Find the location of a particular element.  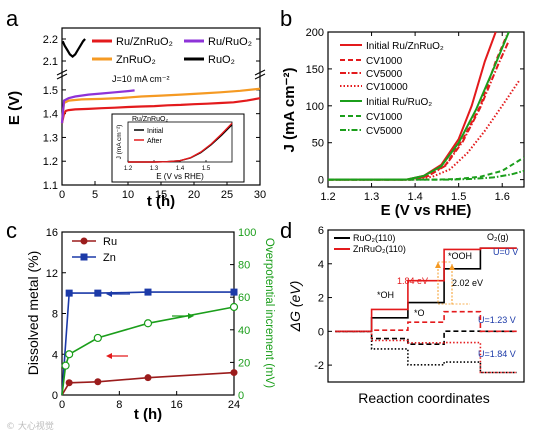

legend-label-znruo2: ZnRuO₂ is located at coordinates (136, 60).